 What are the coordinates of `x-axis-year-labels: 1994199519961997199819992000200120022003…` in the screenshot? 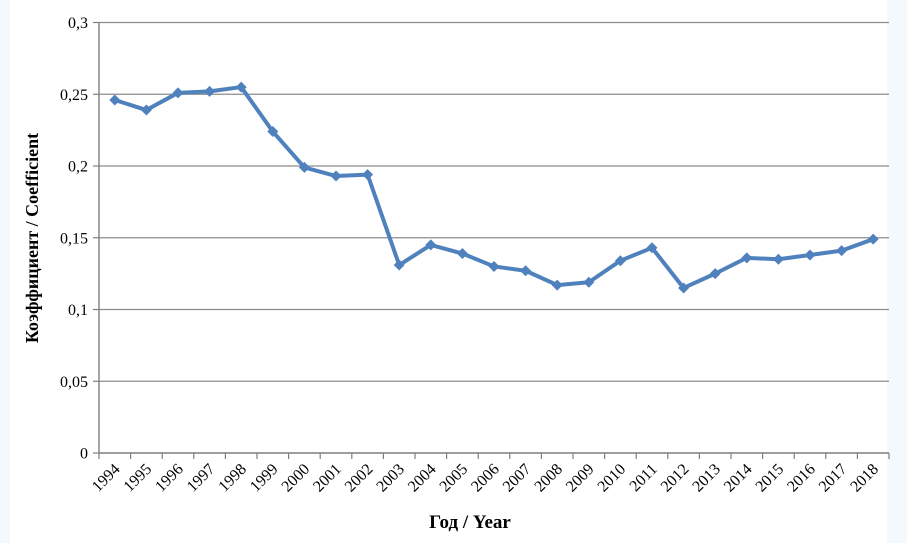 It's located at (485, 478).